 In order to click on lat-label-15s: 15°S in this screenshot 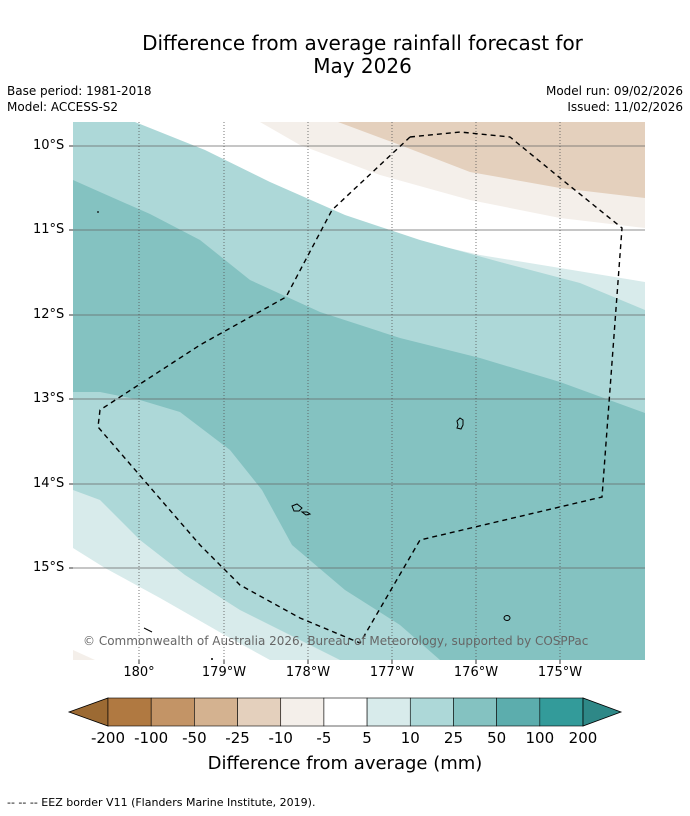, I will do `click(49, 567)`.